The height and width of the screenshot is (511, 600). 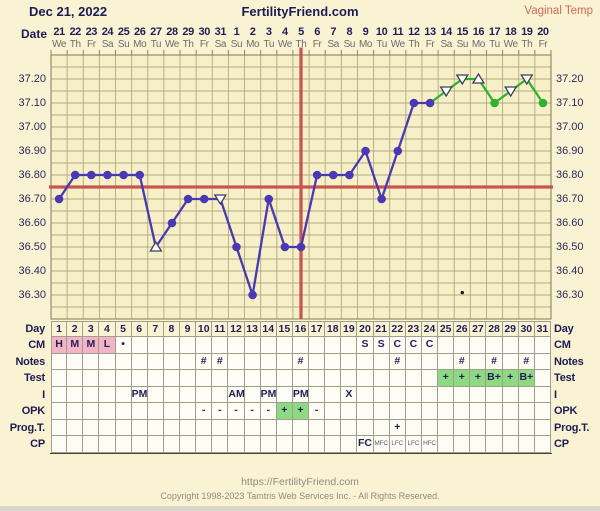 What do you see at coordinates (542, 328) in the screenshot?
I see `day-number-cell: 31` at bounding box center [542, 328].